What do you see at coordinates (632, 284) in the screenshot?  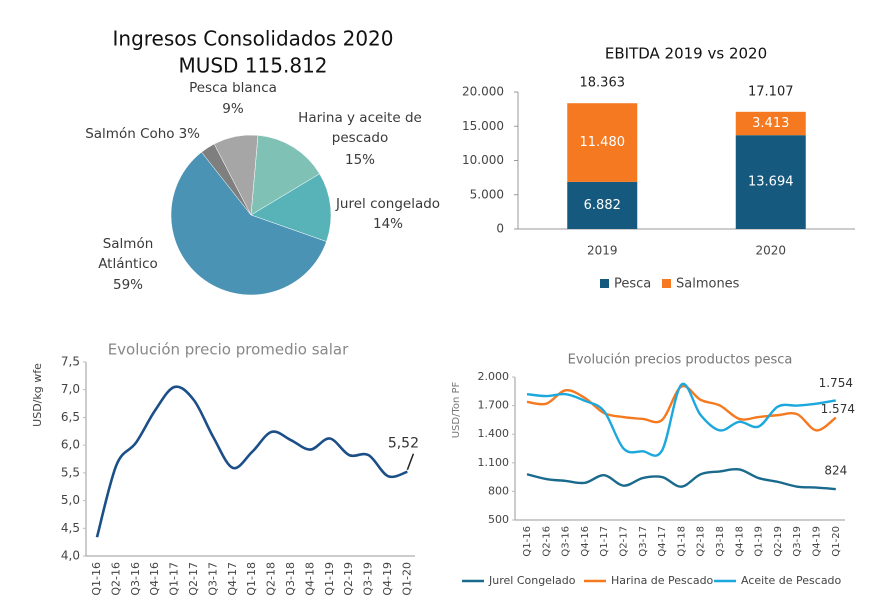 I see `legend-label: Pesca` at bounding box center [632, 284].